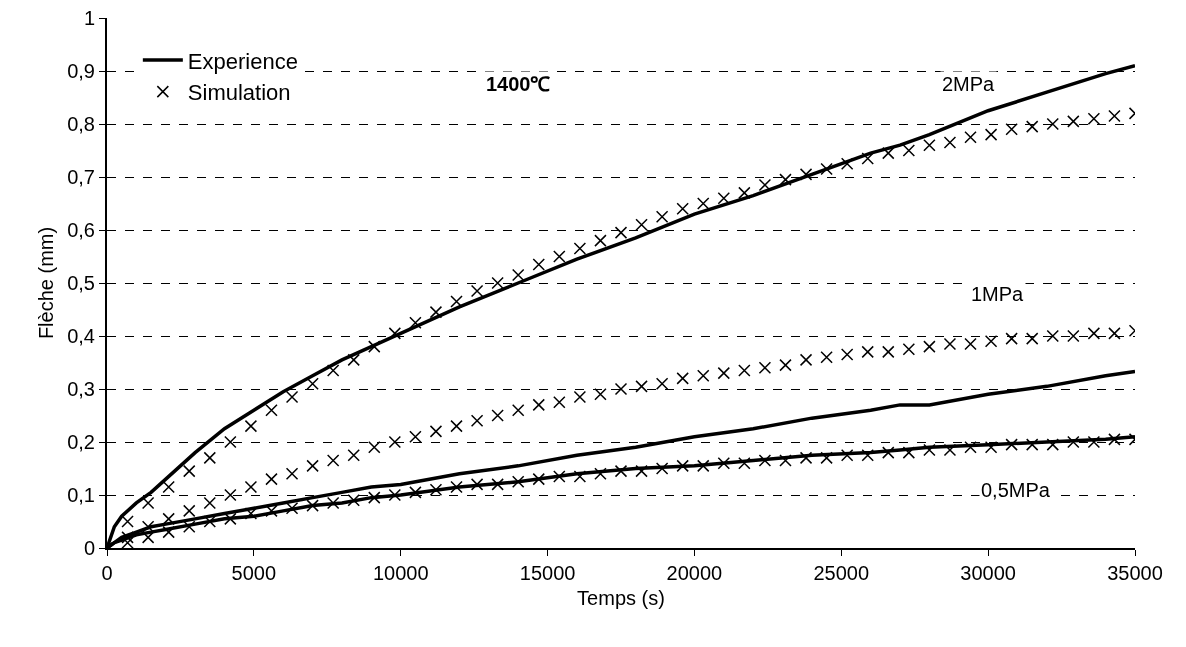 This screenshot has height=647, width=1186. What do you see at coordinates (998, 294) in the screenshot?
I see `annotation: 1MPa` at bounding box center [998, 294].